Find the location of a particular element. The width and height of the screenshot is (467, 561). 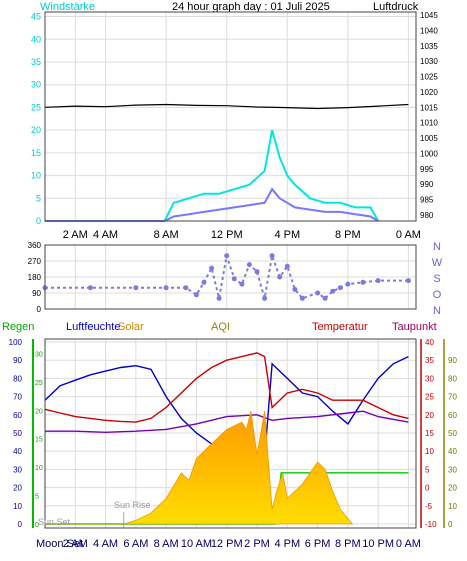

top-right-tick-label: 1015 is located at coordinates (429, 107).